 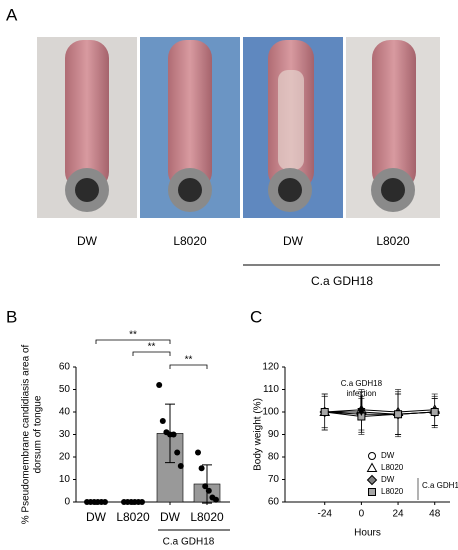 What do you see at coordinates (435, 514) in the screenshot?
I see `x-tick-label: 48` at bounding box center [435, 514].